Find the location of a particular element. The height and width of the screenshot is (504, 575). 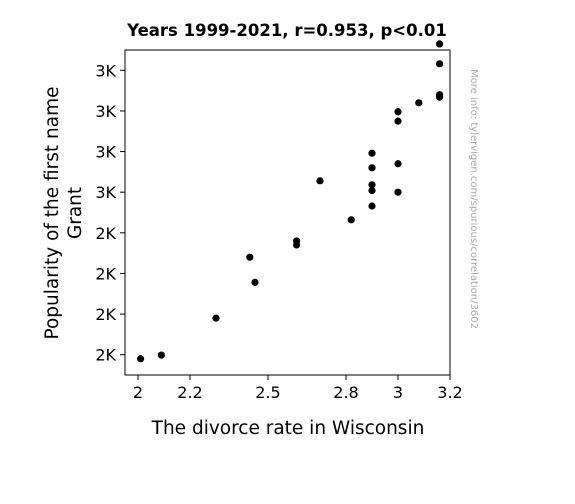

chart-title: Years 1999-2021, r=0.953, p<0.01 is located at coordinates (286, 30).